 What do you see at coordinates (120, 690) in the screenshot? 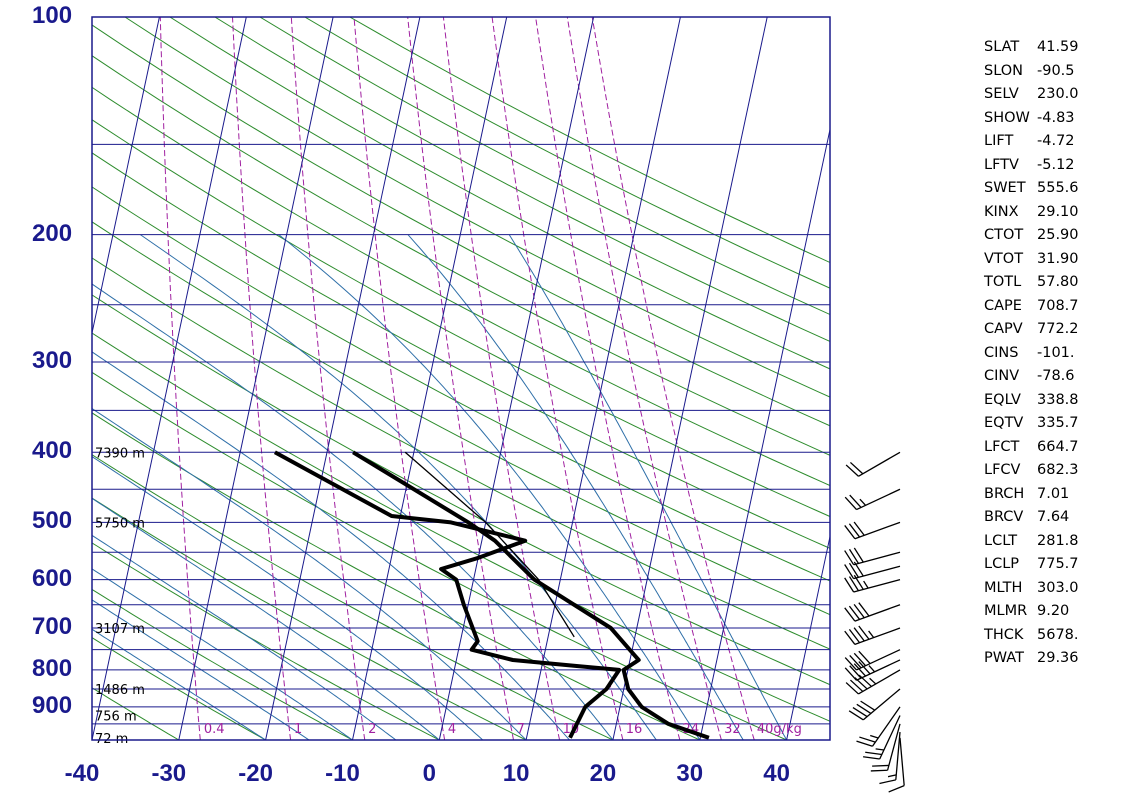
I see `height-label: 1486 m` at bounding box center [120, 690].